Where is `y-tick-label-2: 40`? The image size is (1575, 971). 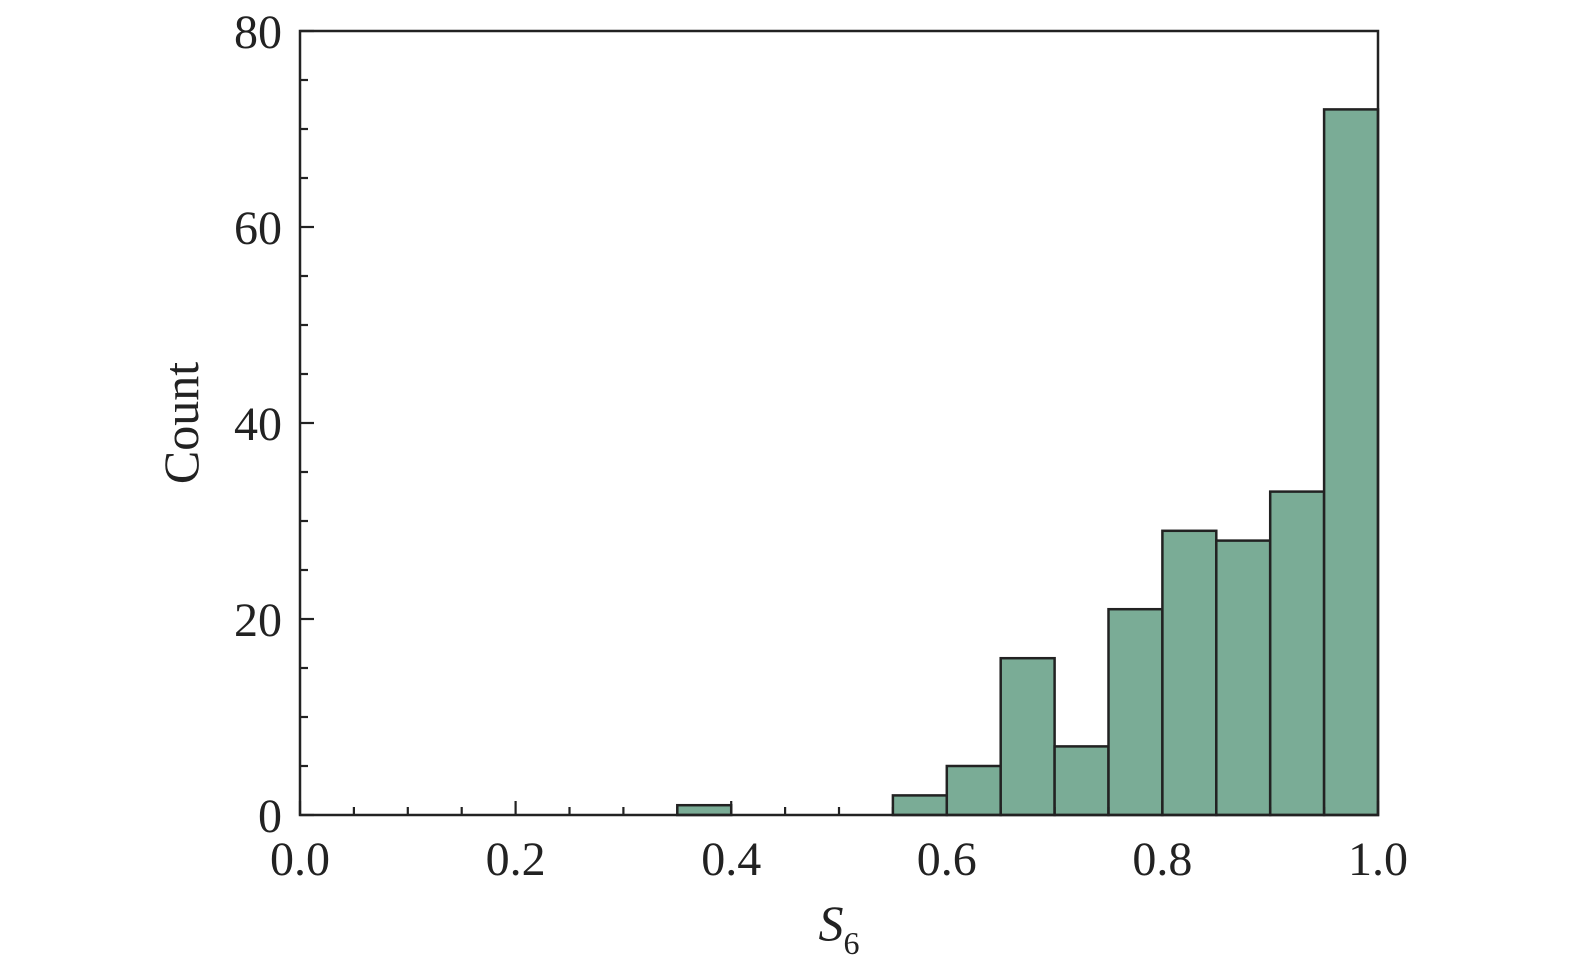 y-tick-label-2: 40 is located at coordinates (258, 424).